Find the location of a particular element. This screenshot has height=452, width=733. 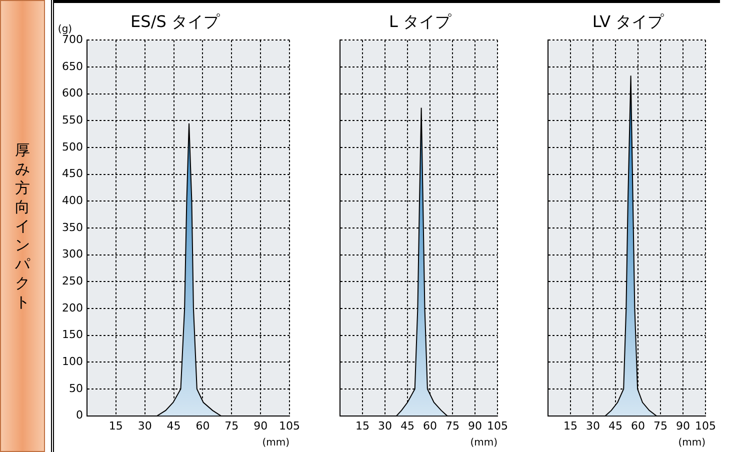

y-axis-title: (g) is located at coordinates (65, 29).